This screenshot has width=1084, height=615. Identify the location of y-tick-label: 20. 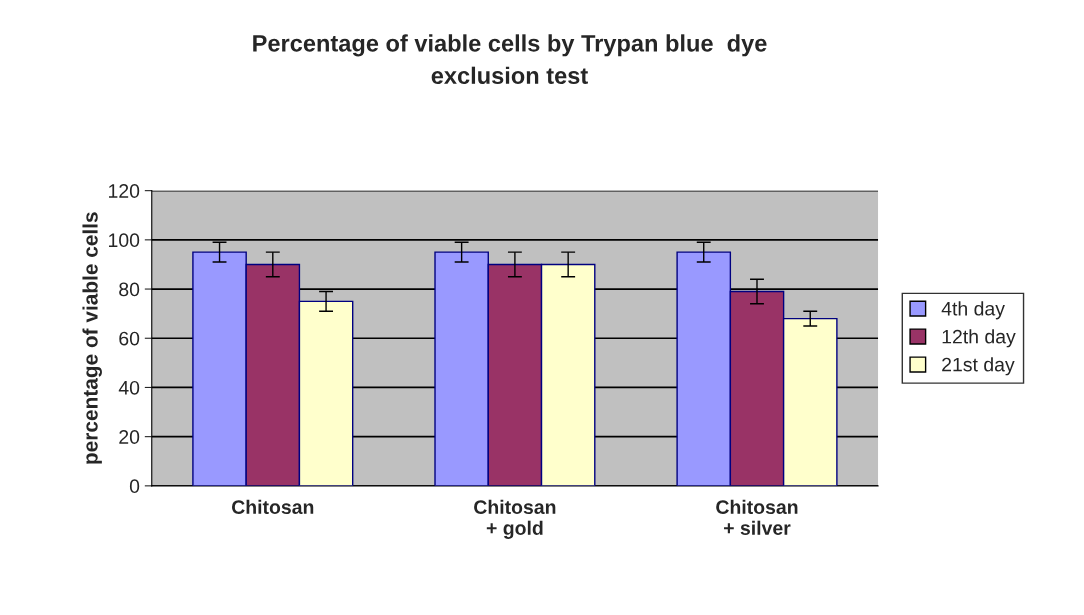
(129, 437).